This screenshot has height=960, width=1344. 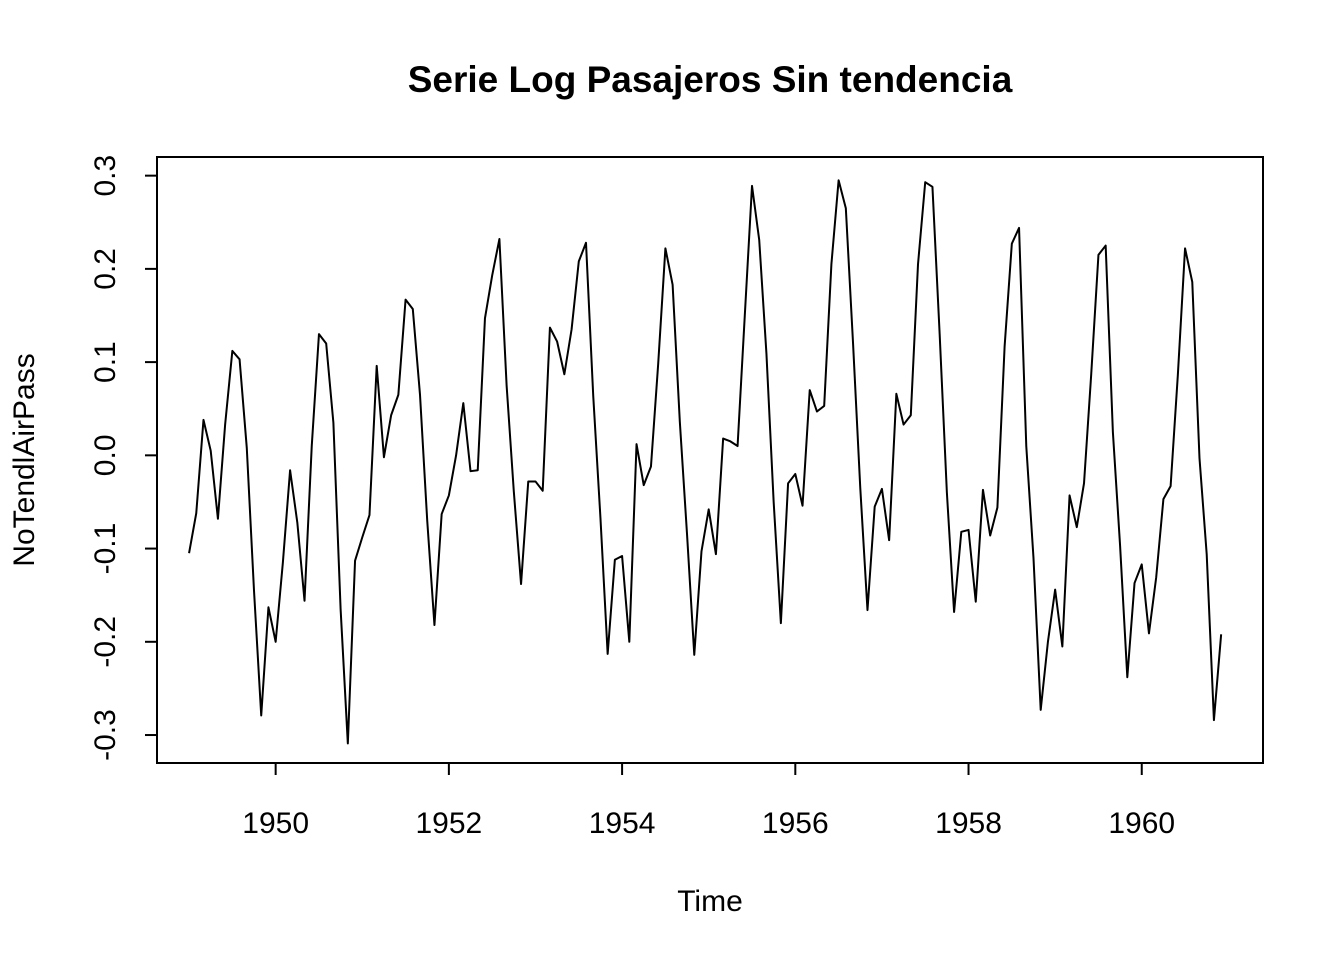 I want to click on x-tick-label: 1954, so click(x=622, y=823).